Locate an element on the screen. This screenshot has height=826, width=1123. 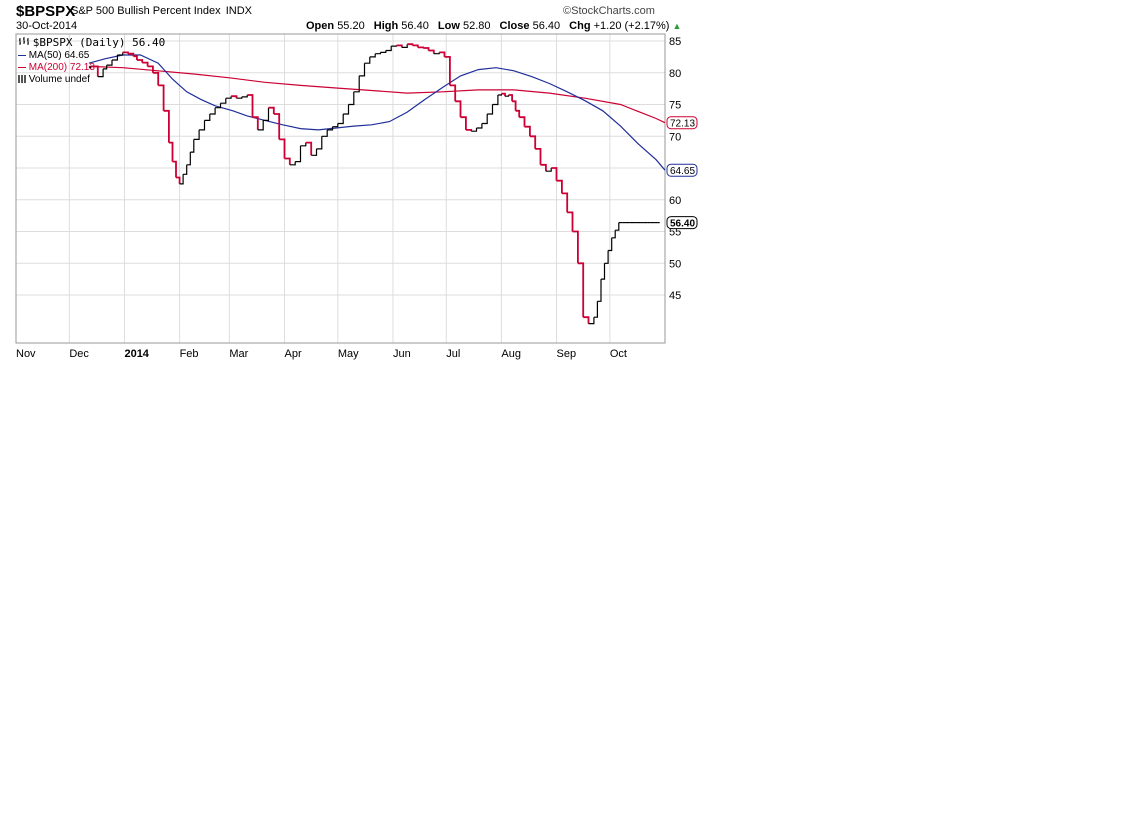
quote-date: 30-Oct-2014 is located at coordinates (47, 26).